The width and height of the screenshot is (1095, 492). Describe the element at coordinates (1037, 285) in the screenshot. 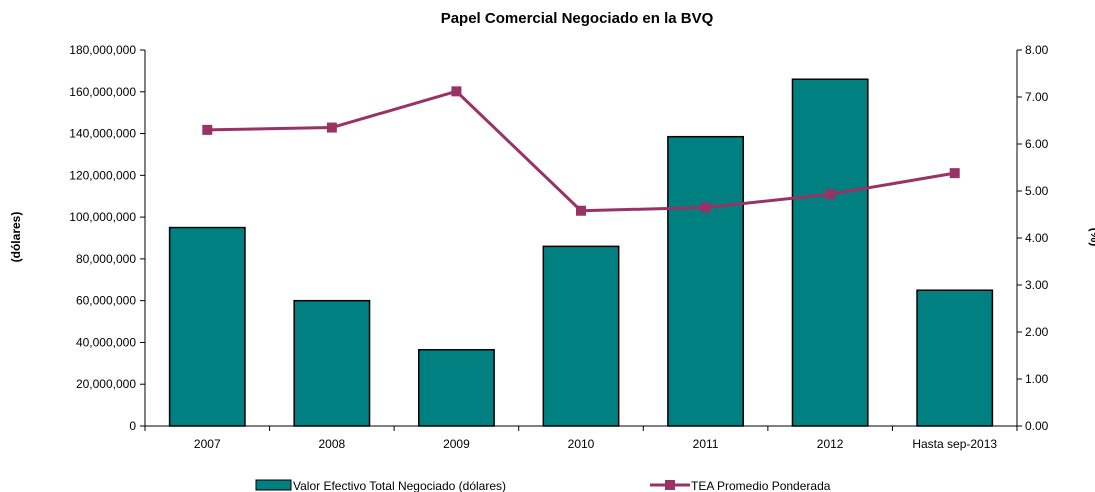

I see `y-tick-label-right: 3.00` at that location.